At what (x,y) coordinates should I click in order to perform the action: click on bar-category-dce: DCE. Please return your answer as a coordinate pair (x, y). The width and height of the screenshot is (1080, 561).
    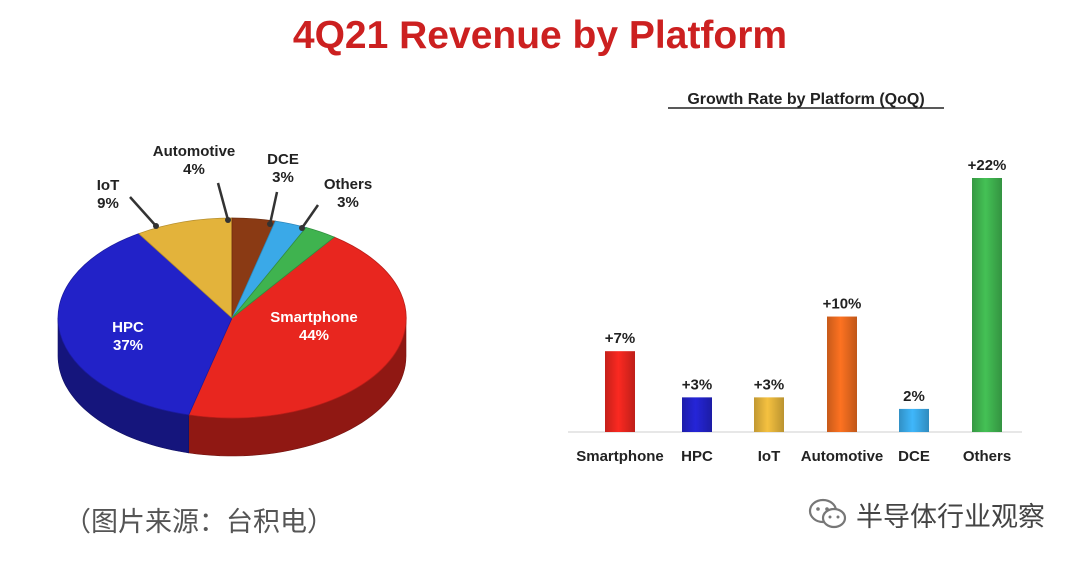
    Looking at the image, I should click on (914, 456).